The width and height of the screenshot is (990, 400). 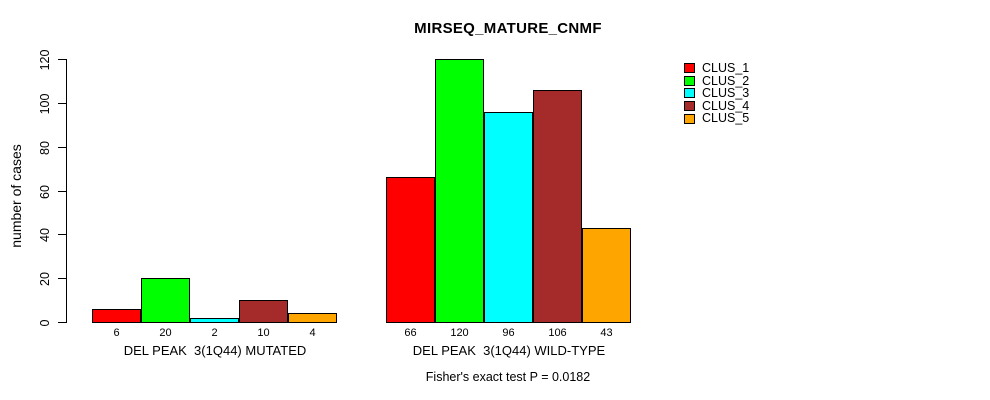 What do you see at coordinates (165, 333) in the screenshot?
I see `bar-value-label: 20` at bounding box center [165, 333].